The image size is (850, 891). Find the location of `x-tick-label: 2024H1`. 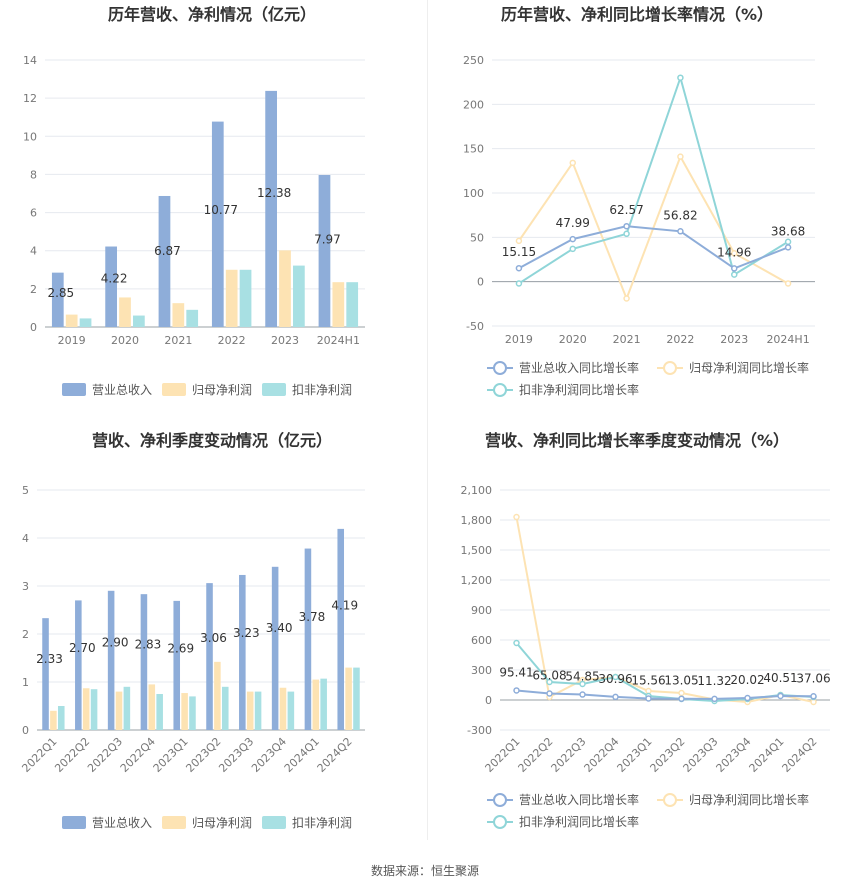

x-tick-label: 2024H1 is located at coordinates (338, 340).